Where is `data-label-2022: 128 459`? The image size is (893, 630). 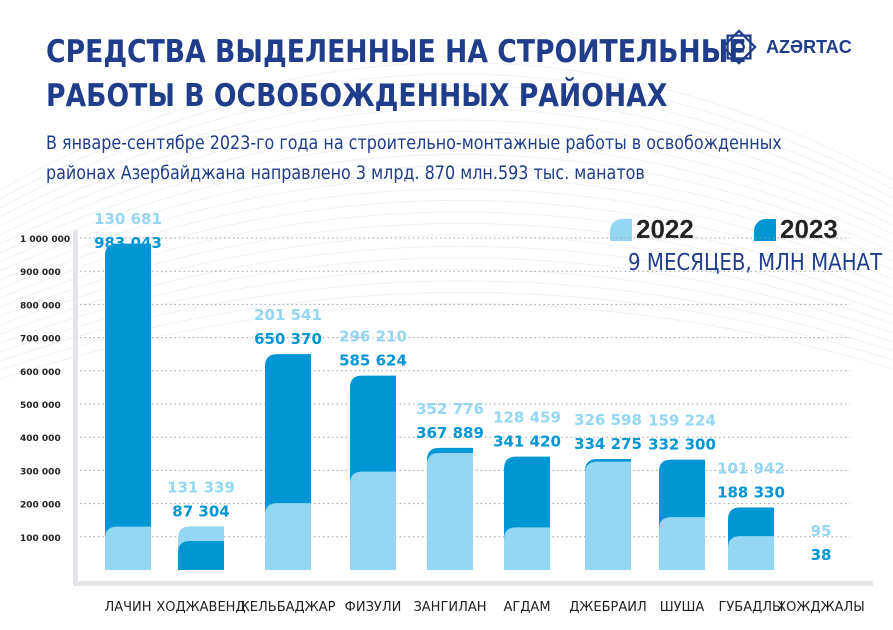
data-label-2022: 128 459 is located at coordinates (527, 418).